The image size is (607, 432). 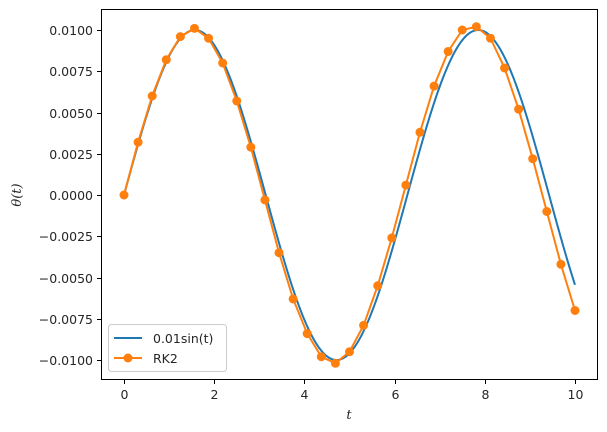 I want to click on legend-label-sin: 0.01sin(t), so click(x=183, y=338).